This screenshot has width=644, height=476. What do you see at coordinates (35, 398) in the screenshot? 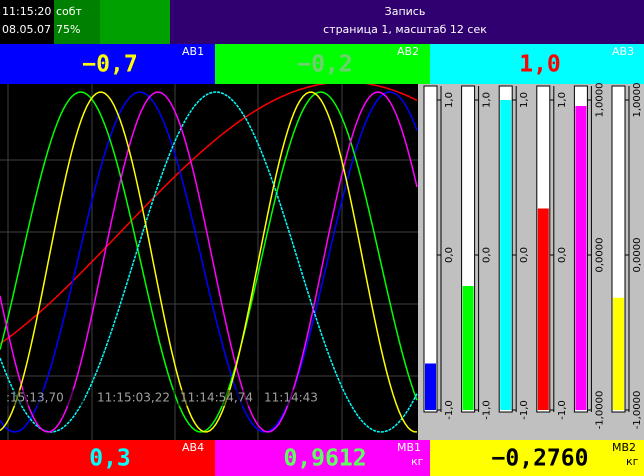
I see `time-label: :15:13,70` at bounding box center [35, 398].